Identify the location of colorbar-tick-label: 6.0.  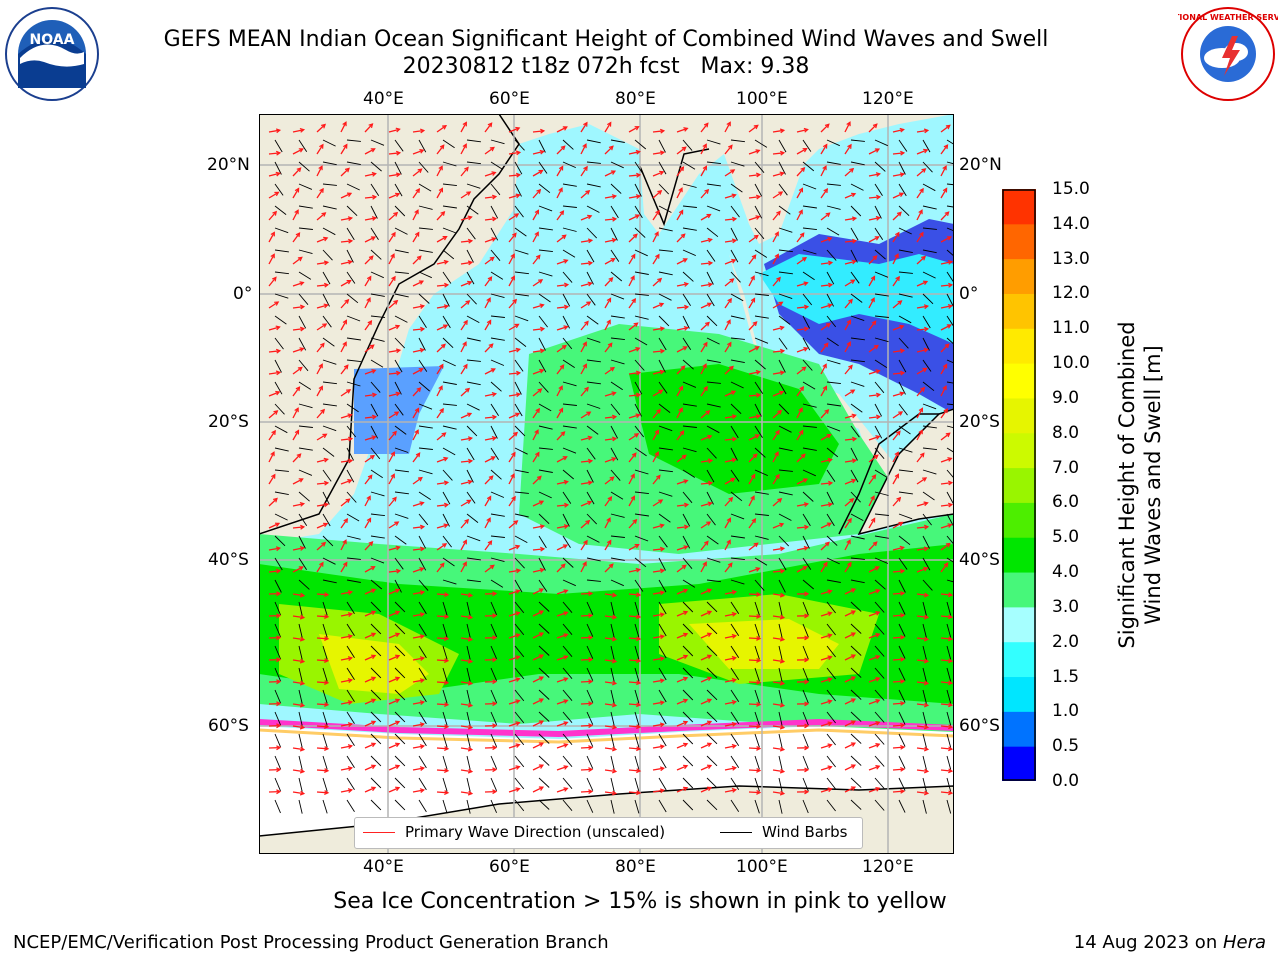
(1066, 502).